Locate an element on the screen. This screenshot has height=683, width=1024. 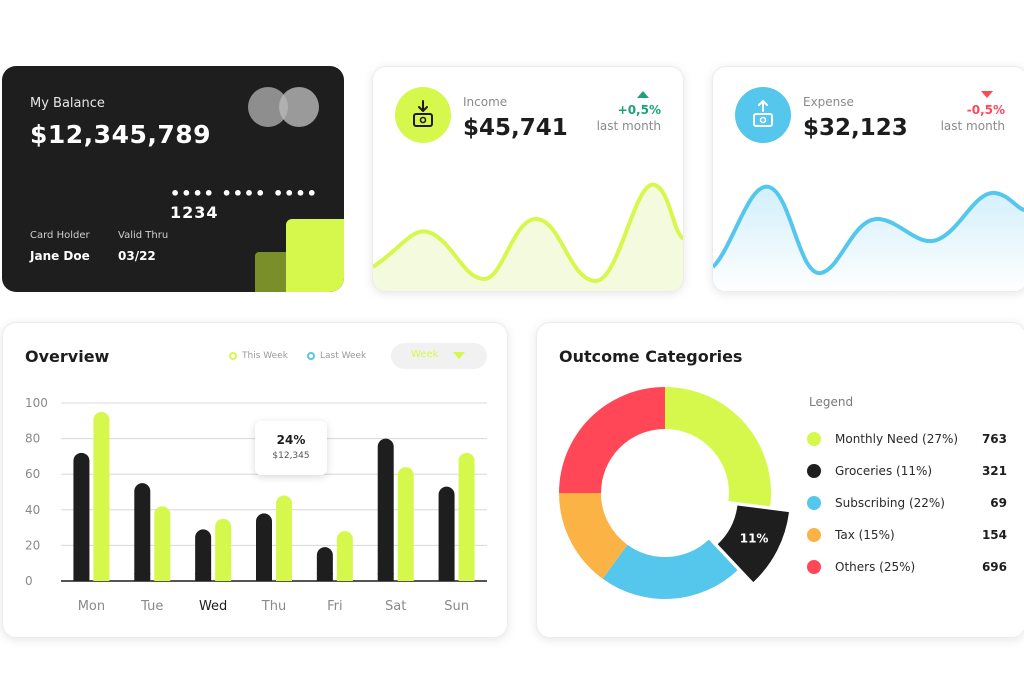
expense-sparkline is located at coordinates (868, 237).